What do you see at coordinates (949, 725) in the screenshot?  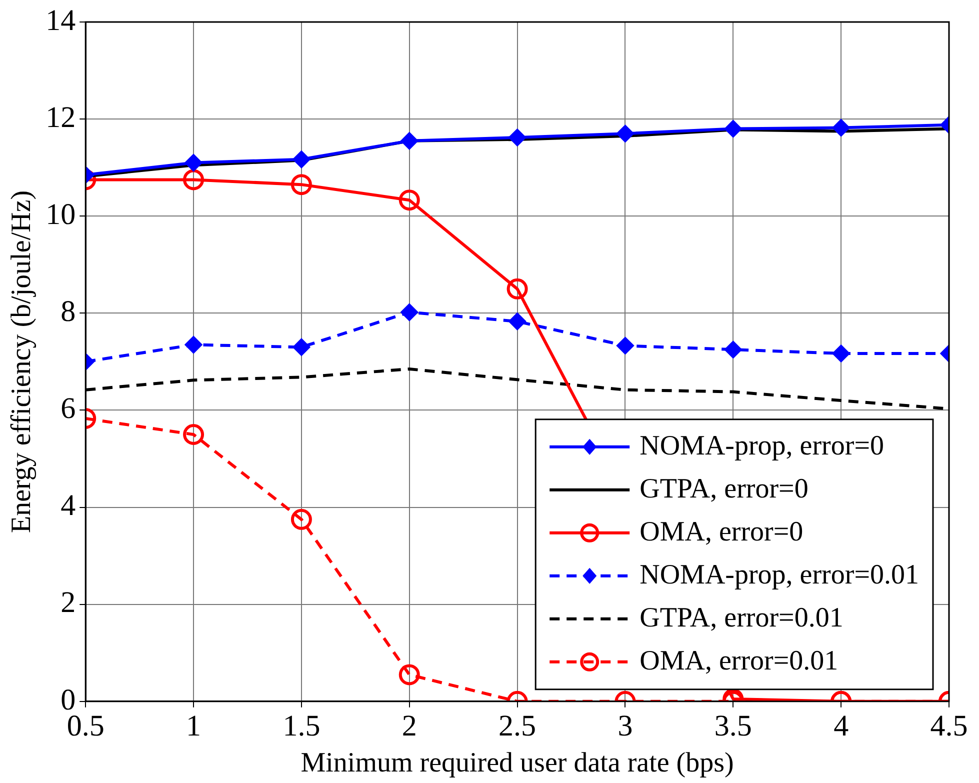 I see `x-tick-label: 4.5` at bounding box center [949, 725].